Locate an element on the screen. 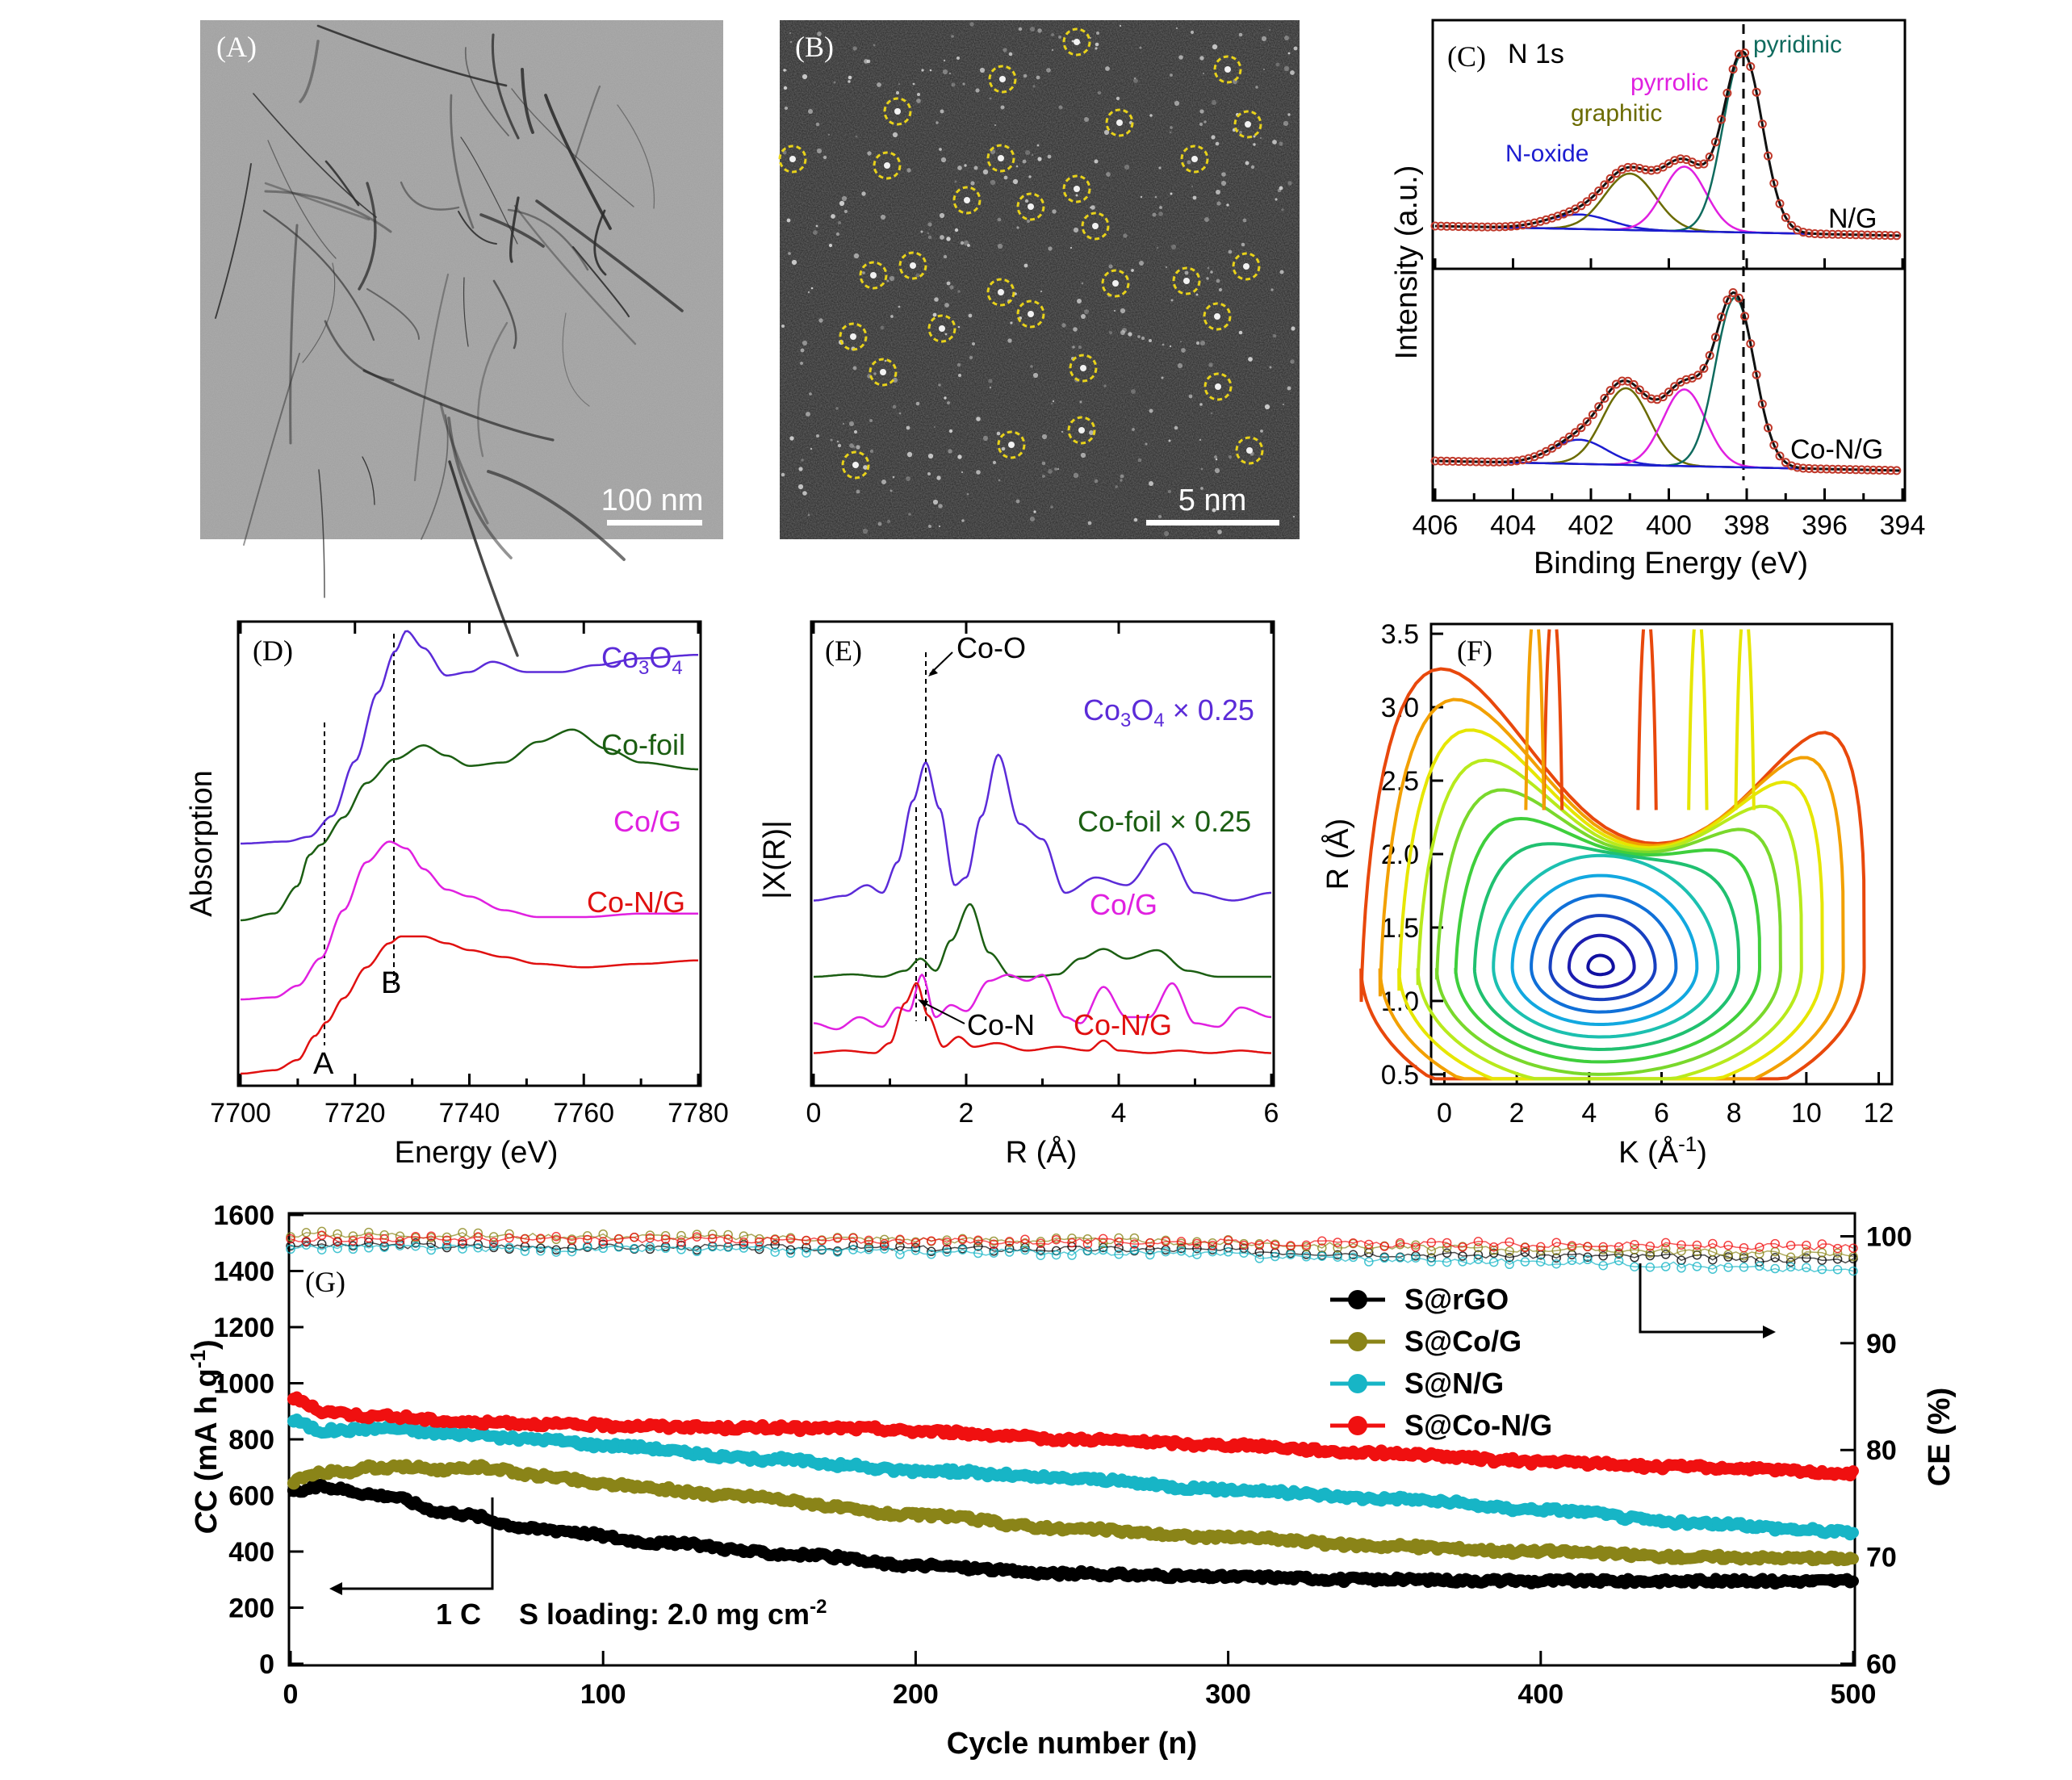 The image size is (2072, 1780). panel-label-c: (C) is located at coordinates (1466, 56).